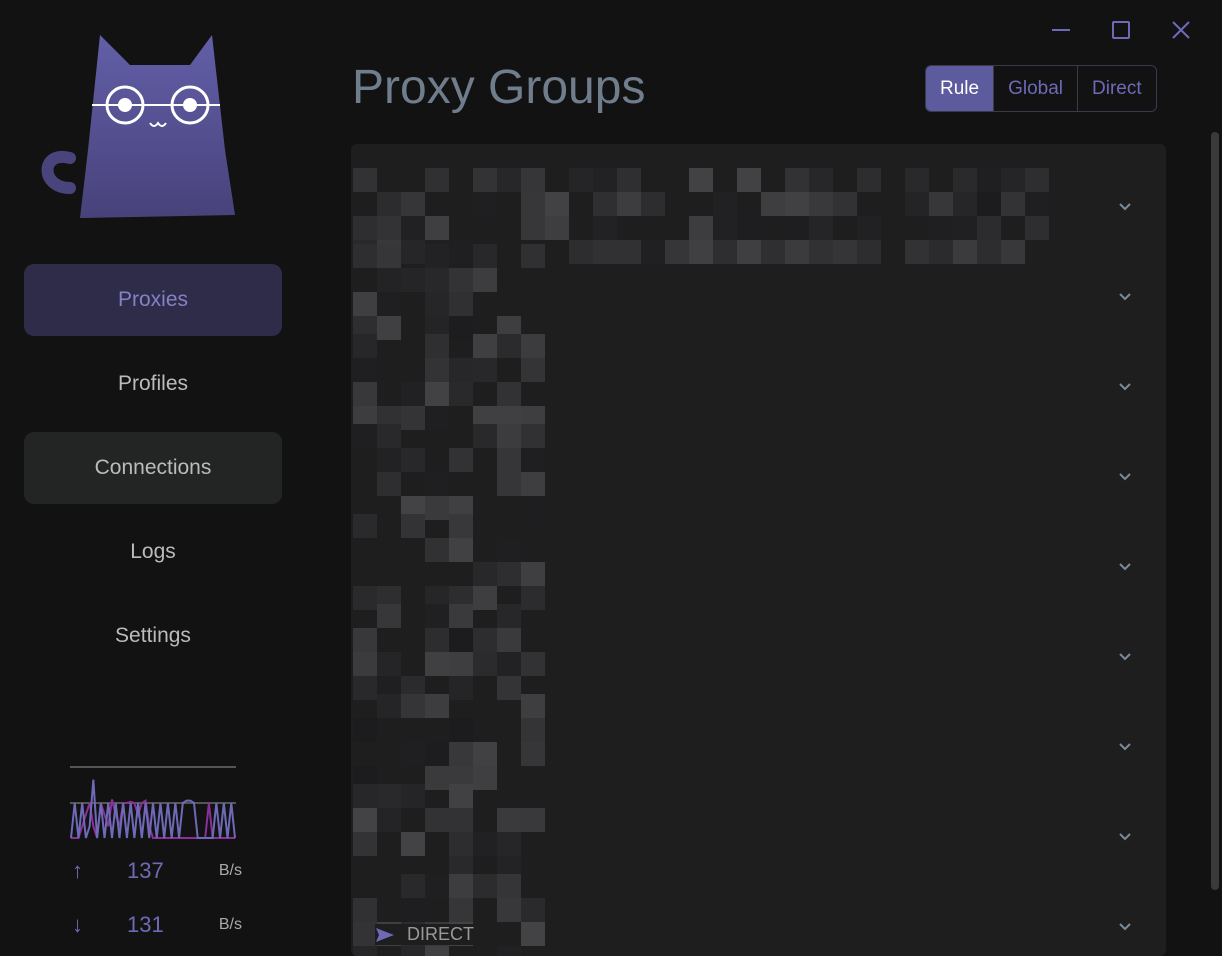 This screenshot has width=1222, height=956. I want to click on page-title: Proxy Groups, so click(499, 87).